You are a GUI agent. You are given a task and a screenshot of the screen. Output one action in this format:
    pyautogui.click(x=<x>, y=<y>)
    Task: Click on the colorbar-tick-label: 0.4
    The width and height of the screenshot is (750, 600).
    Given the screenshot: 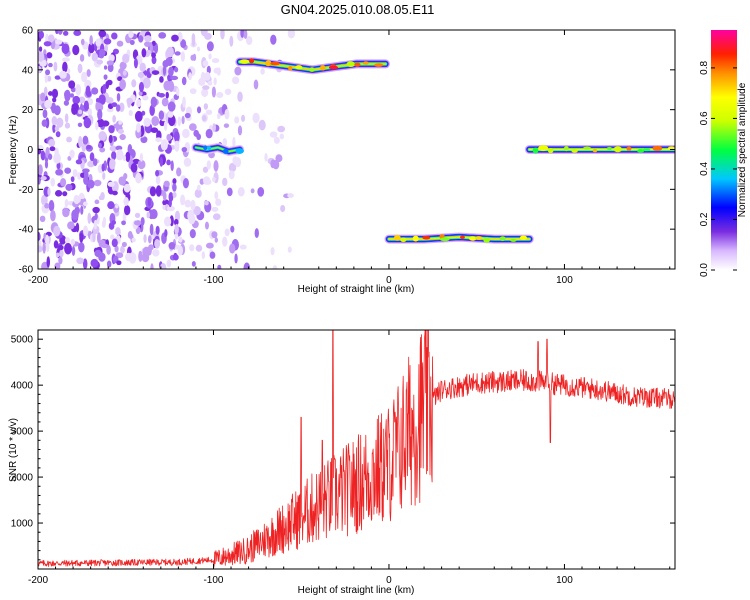 What is the action you would take?
    pyautogui.click(x=704, y=169)
    